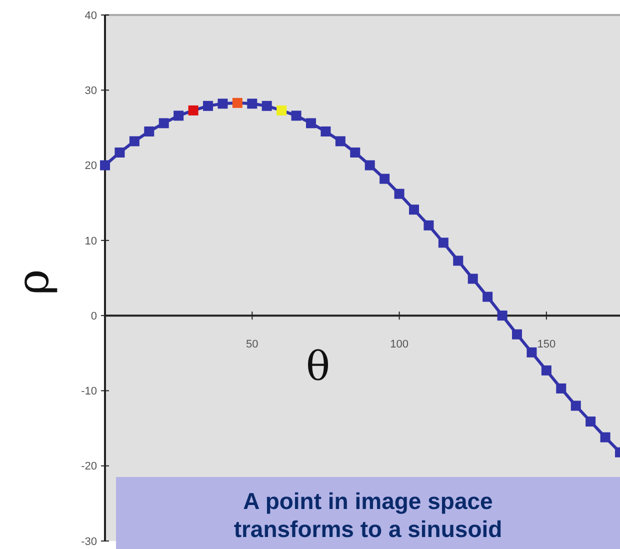 This screenshot has width=620, height=549. What do you see at coordinates (90, 90) in the screenshot?
I see `y-tick-label: 30` at bounding box center [90, 90].